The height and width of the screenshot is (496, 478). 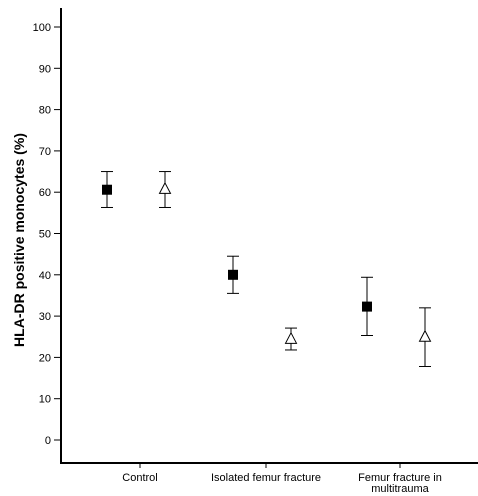 I want to click on x-tick-label: multitrauma, so click(x=400, y=489).